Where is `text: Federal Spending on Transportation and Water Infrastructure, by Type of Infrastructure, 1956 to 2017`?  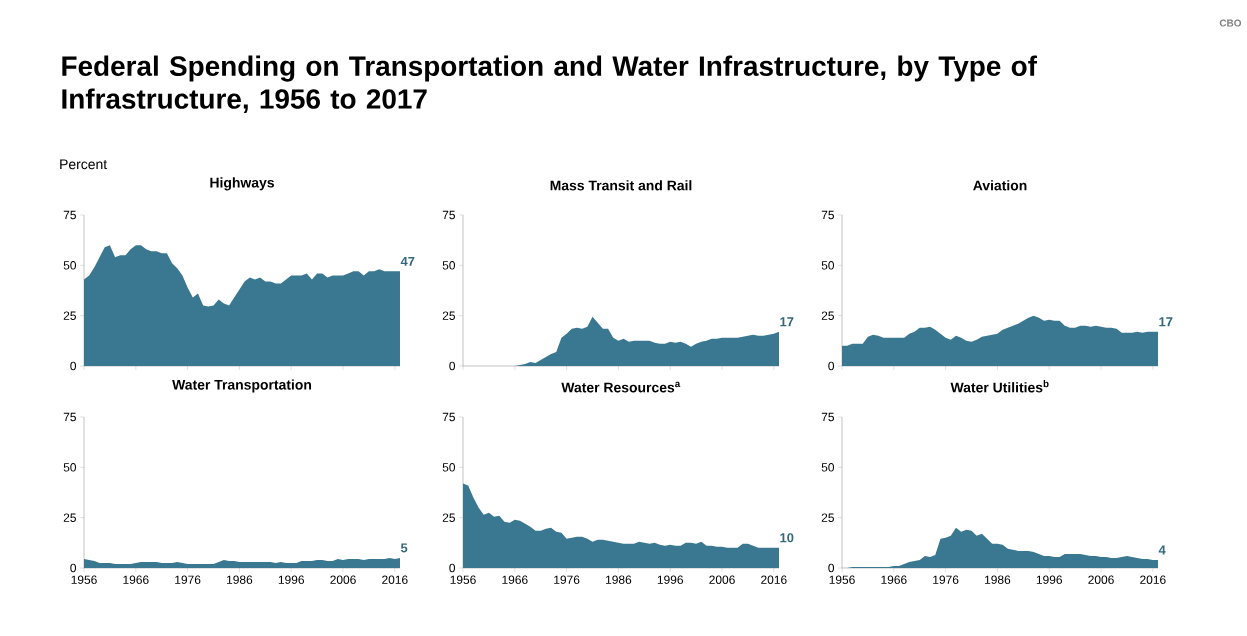 text: Federal Spending on Transportation and Water Infrastructure, by Type of Infrastructure, 1956 to 2017 is located at coordinates (550, 84).